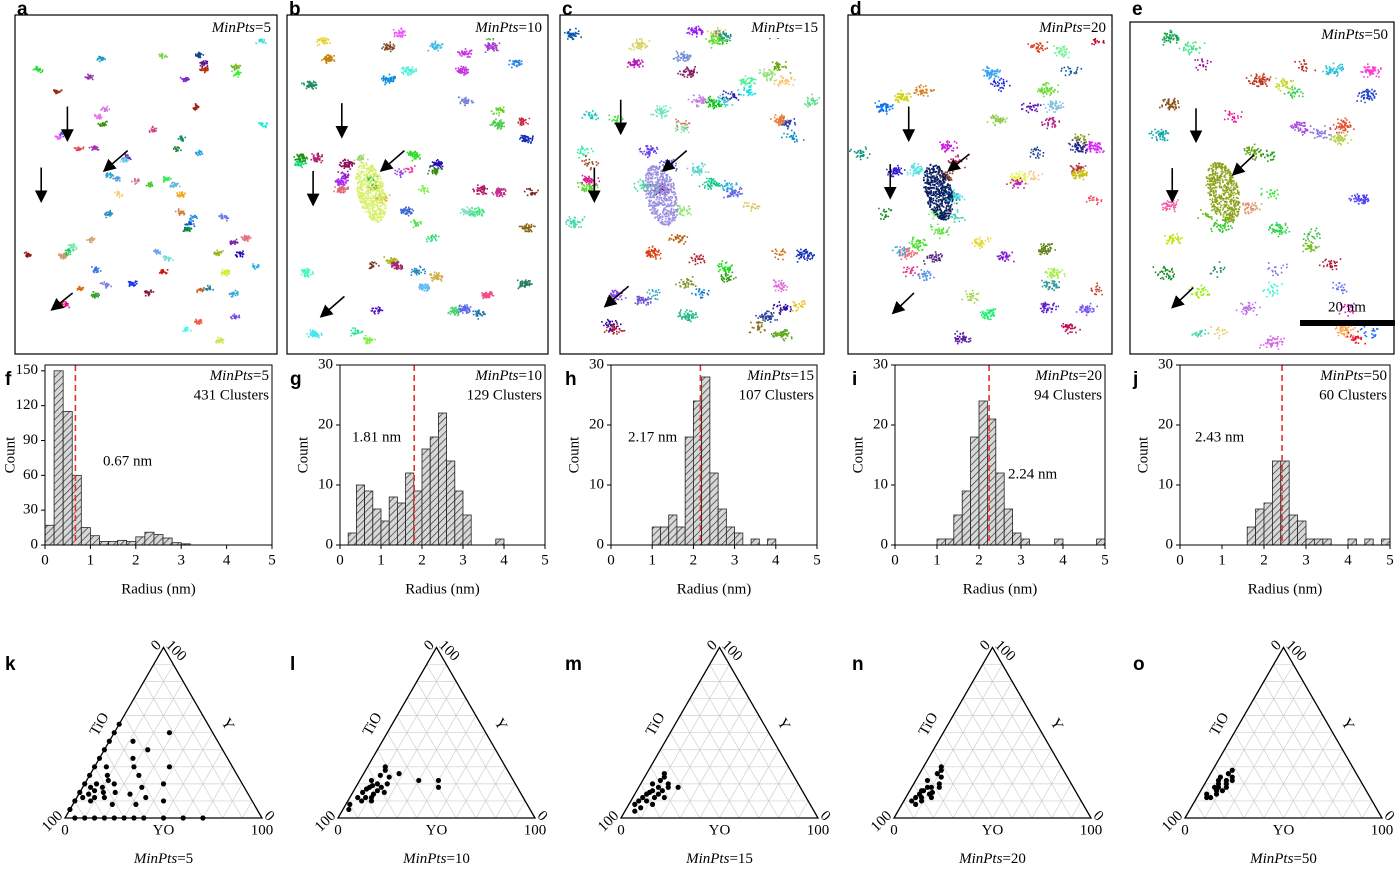 The image size is (1400, 873). What do you see at coordinates (1354, 35) in the screenshot?
I see `parameter-label: MinPts=50` at bounding box center [1354, 35].